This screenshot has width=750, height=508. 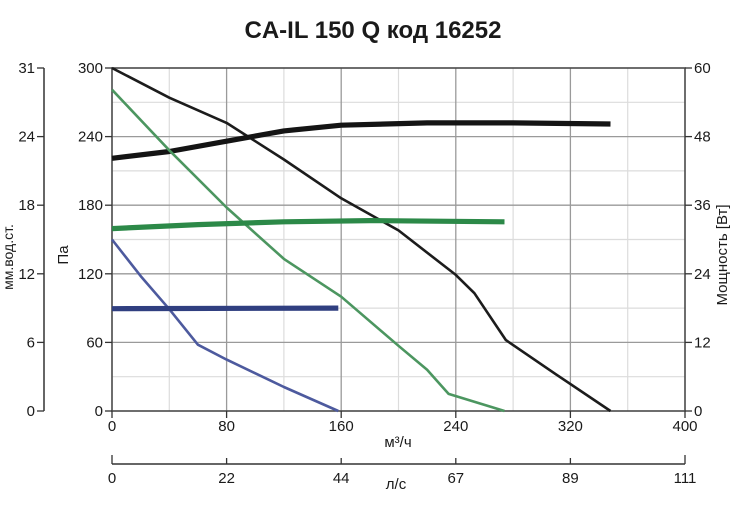 What do you see at coordinates (63, 255) in the screenshot?
I see `pa-axis-label: Па` at bounding box center [63, 255].